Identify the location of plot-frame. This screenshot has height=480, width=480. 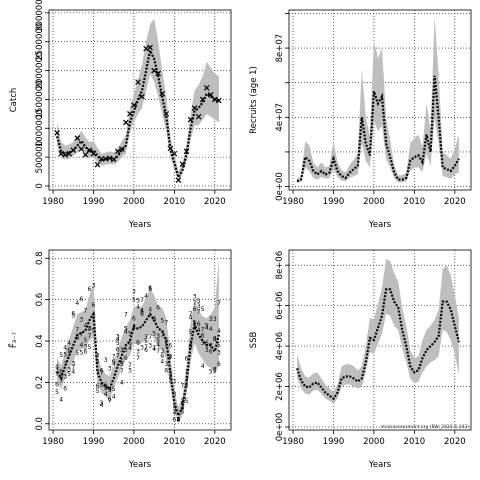
(380, 340).